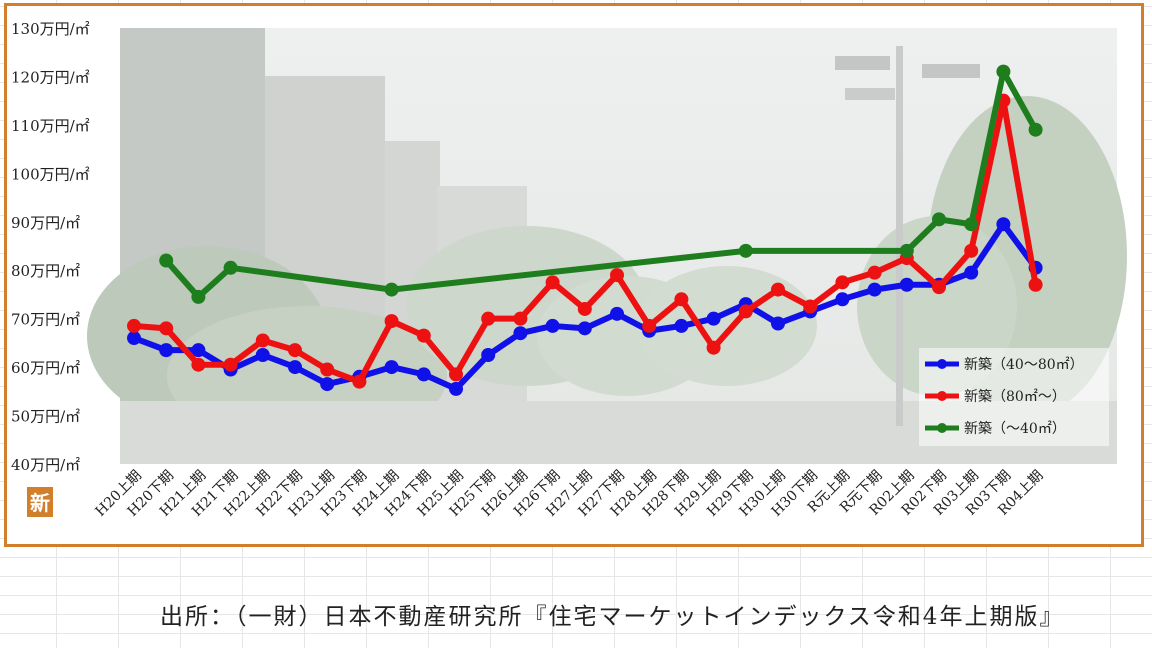 The height and width of the screenshot is (648, 1152). Describe the element at coordinates (45, 320) in the screenshot. I see `y-tick-label: 70万円/㎡` at that location.